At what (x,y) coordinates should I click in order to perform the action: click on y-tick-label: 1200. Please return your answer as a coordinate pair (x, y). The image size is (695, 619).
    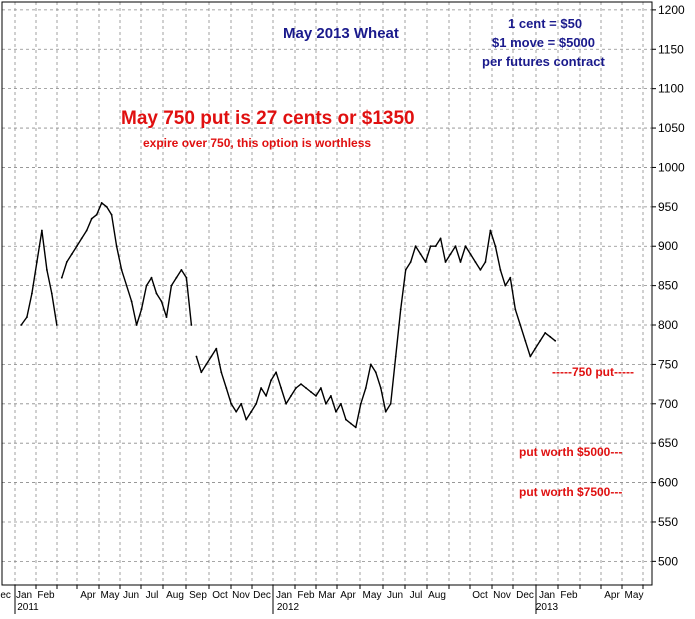
    Looking at the image, I should click on (671, 10).